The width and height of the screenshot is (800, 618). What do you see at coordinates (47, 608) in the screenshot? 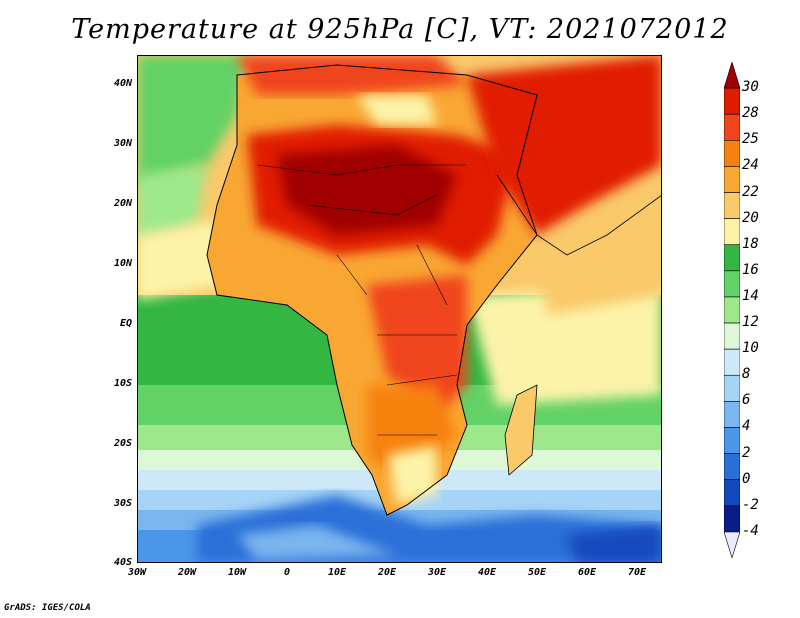
I see `grads-credit: GrADS: IGES/COLA` at bounding box center [47, 608].